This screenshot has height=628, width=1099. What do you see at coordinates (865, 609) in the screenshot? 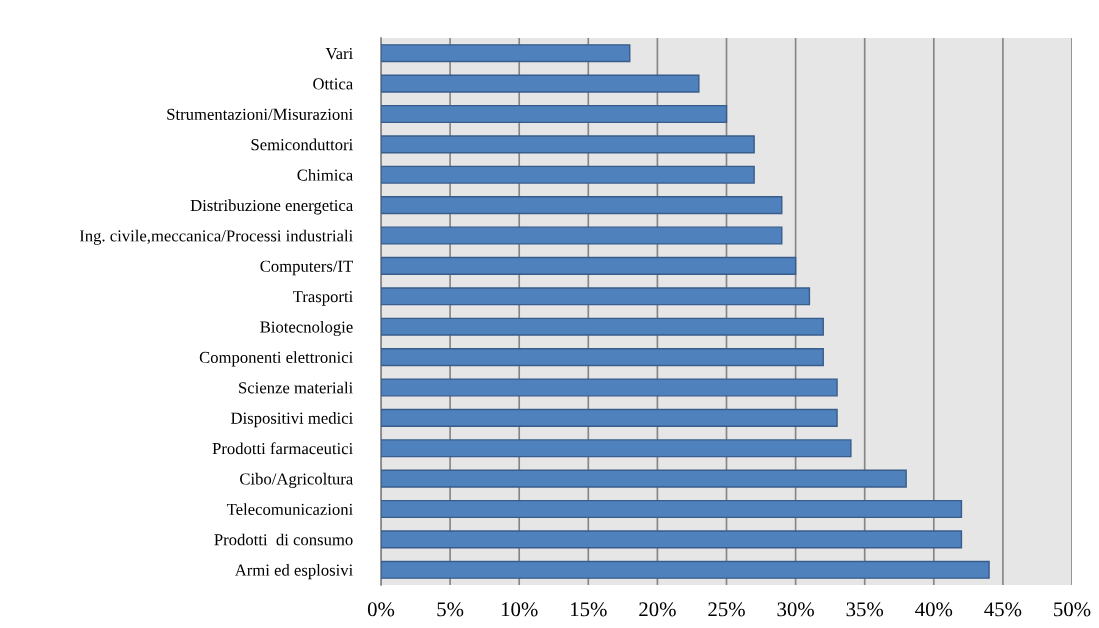
I see `x-tick-label: 35%` at bounding box center [865, 609].